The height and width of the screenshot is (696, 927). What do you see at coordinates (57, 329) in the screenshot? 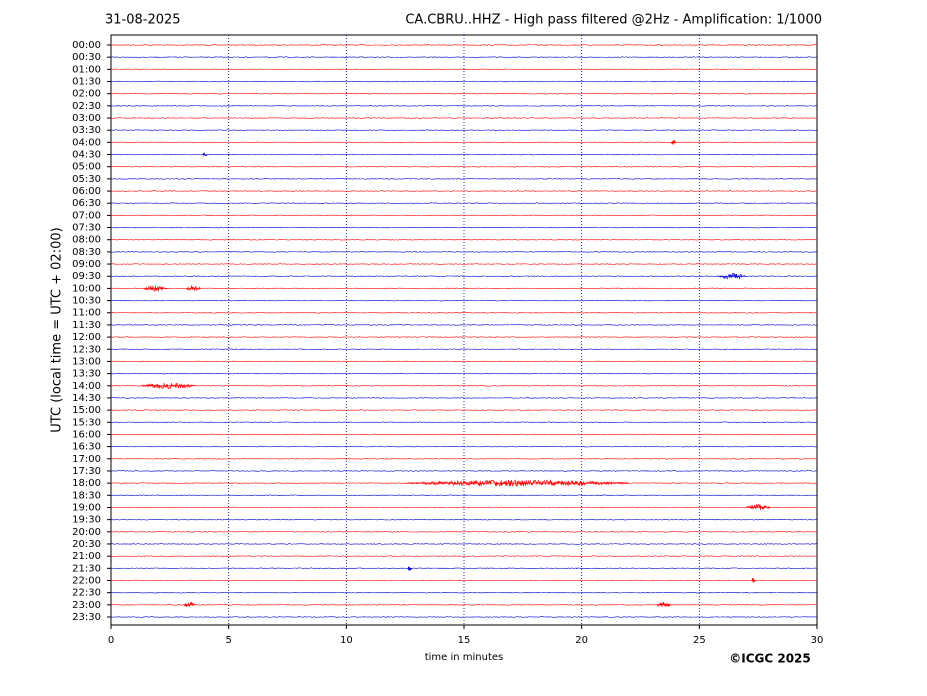
I see `y-axis-label: UTC (local time = UTC + 02:00)` at bounding box center [57, 329].